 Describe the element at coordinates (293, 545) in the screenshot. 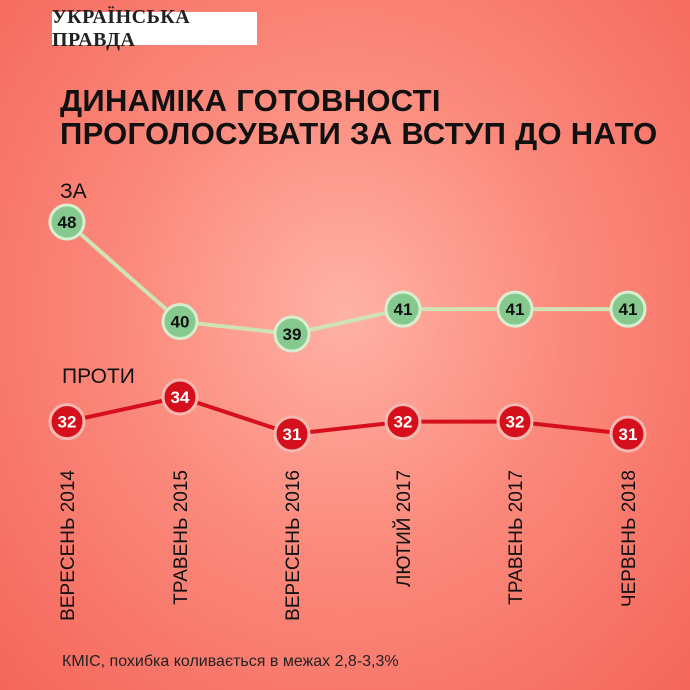

I see `x-tick-label-2: ВЕРЕСЕНЬ 2016` at that location.